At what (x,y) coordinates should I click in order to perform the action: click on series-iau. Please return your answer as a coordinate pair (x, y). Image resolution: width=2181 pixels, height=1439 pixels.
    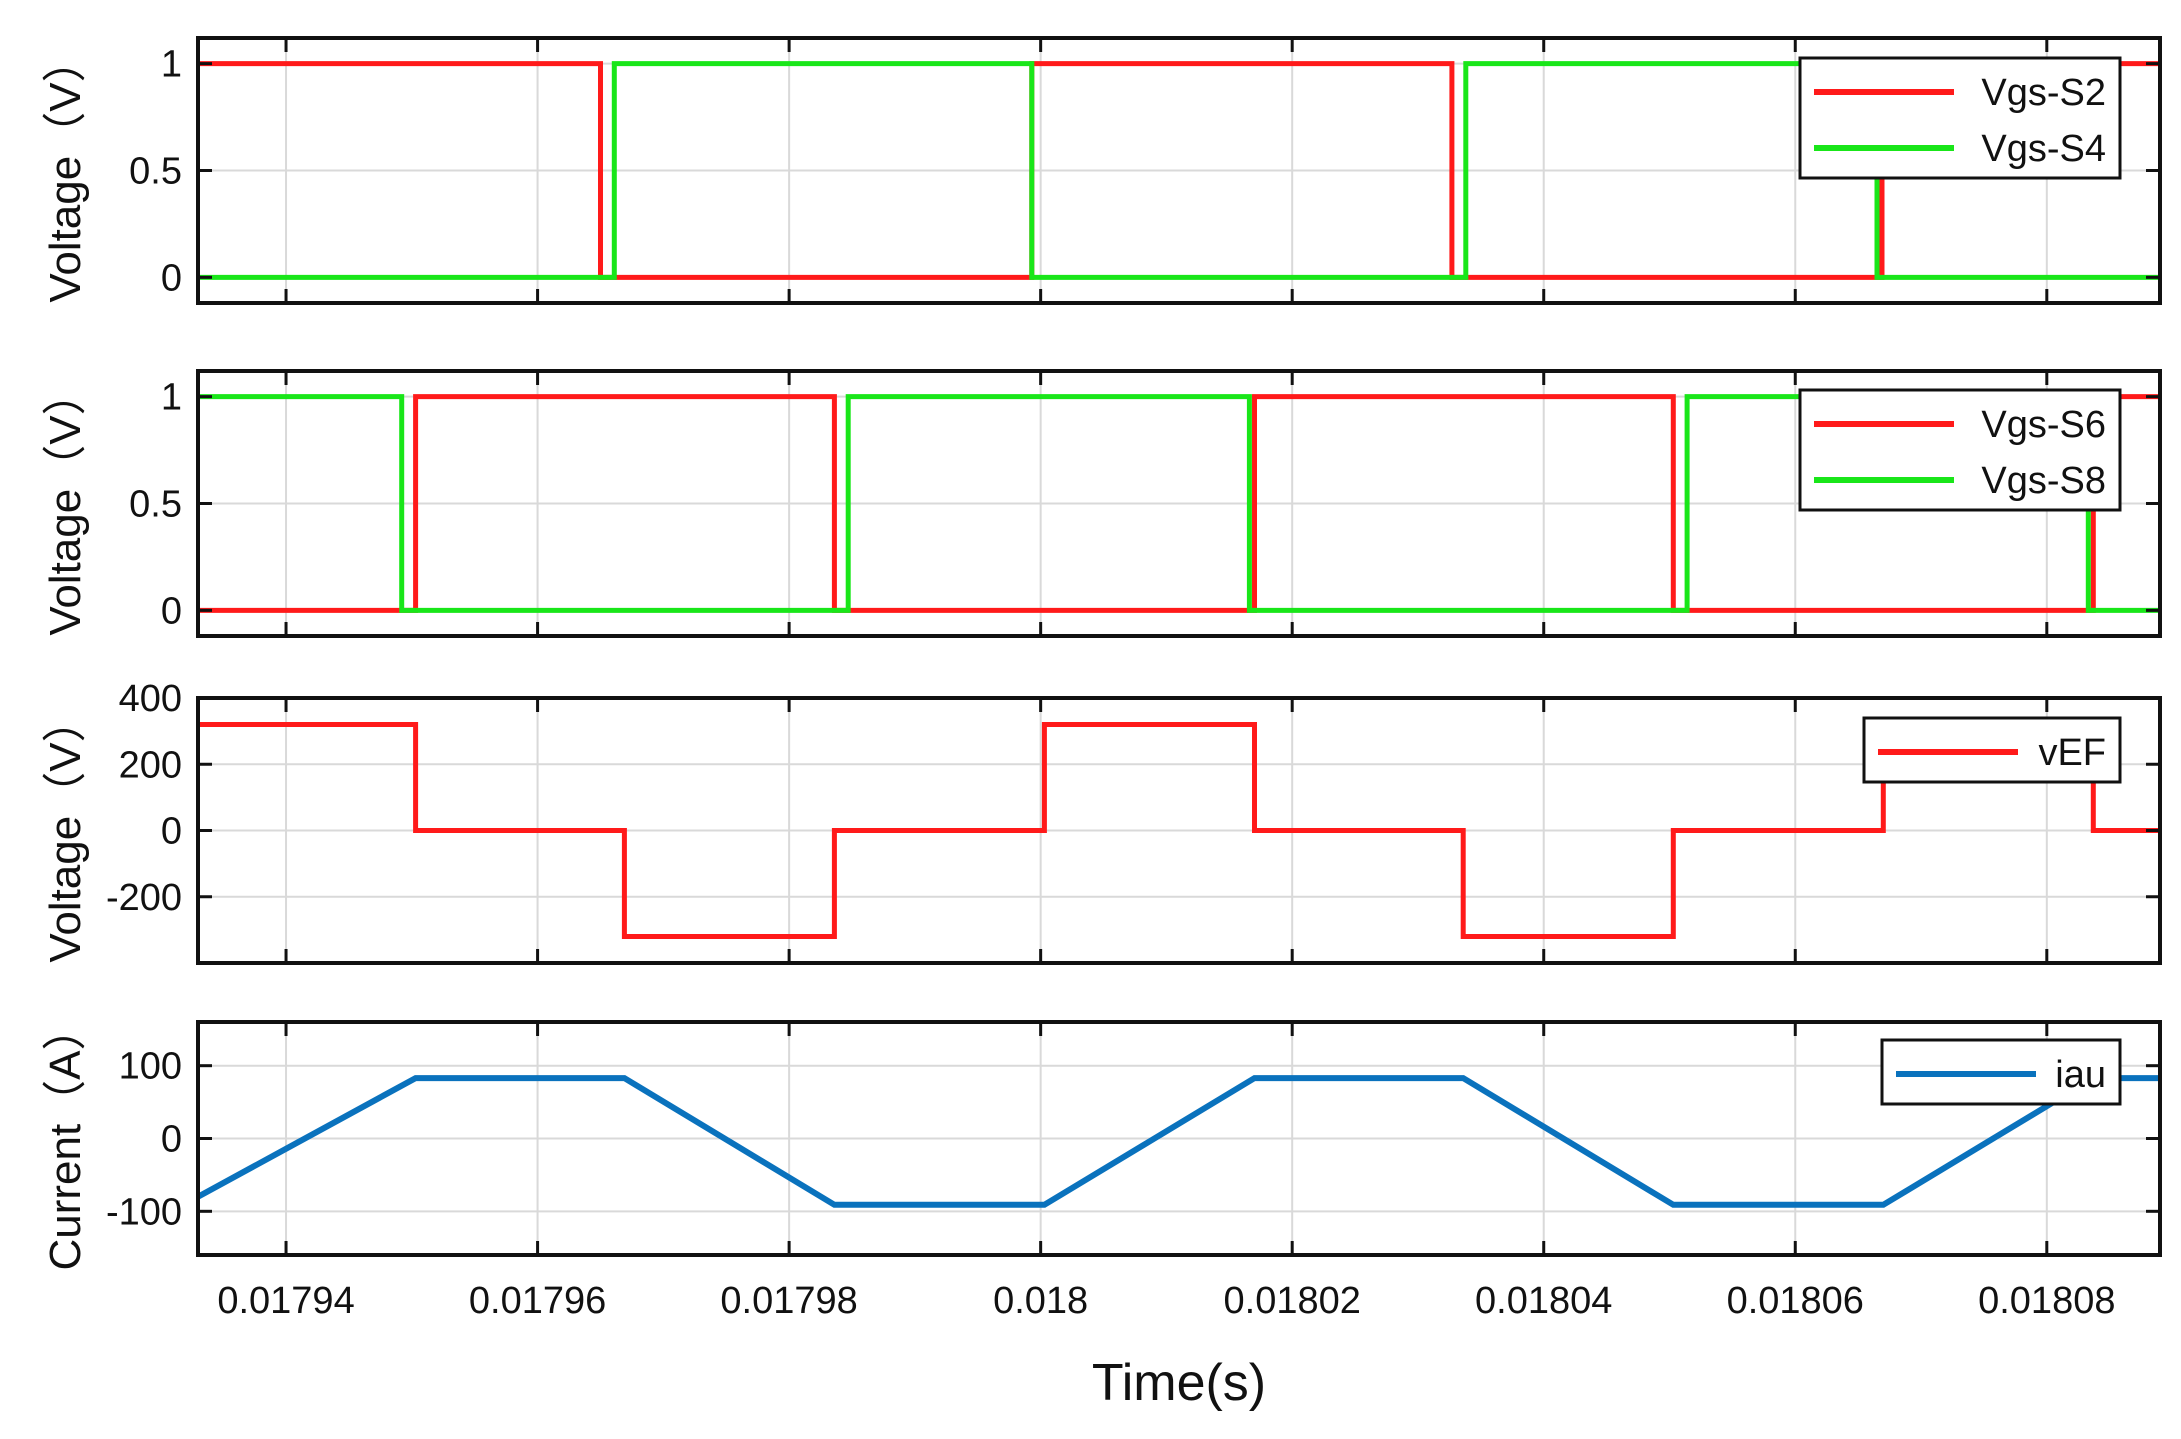
    Looking at the image, I should click on (1179, 1141).